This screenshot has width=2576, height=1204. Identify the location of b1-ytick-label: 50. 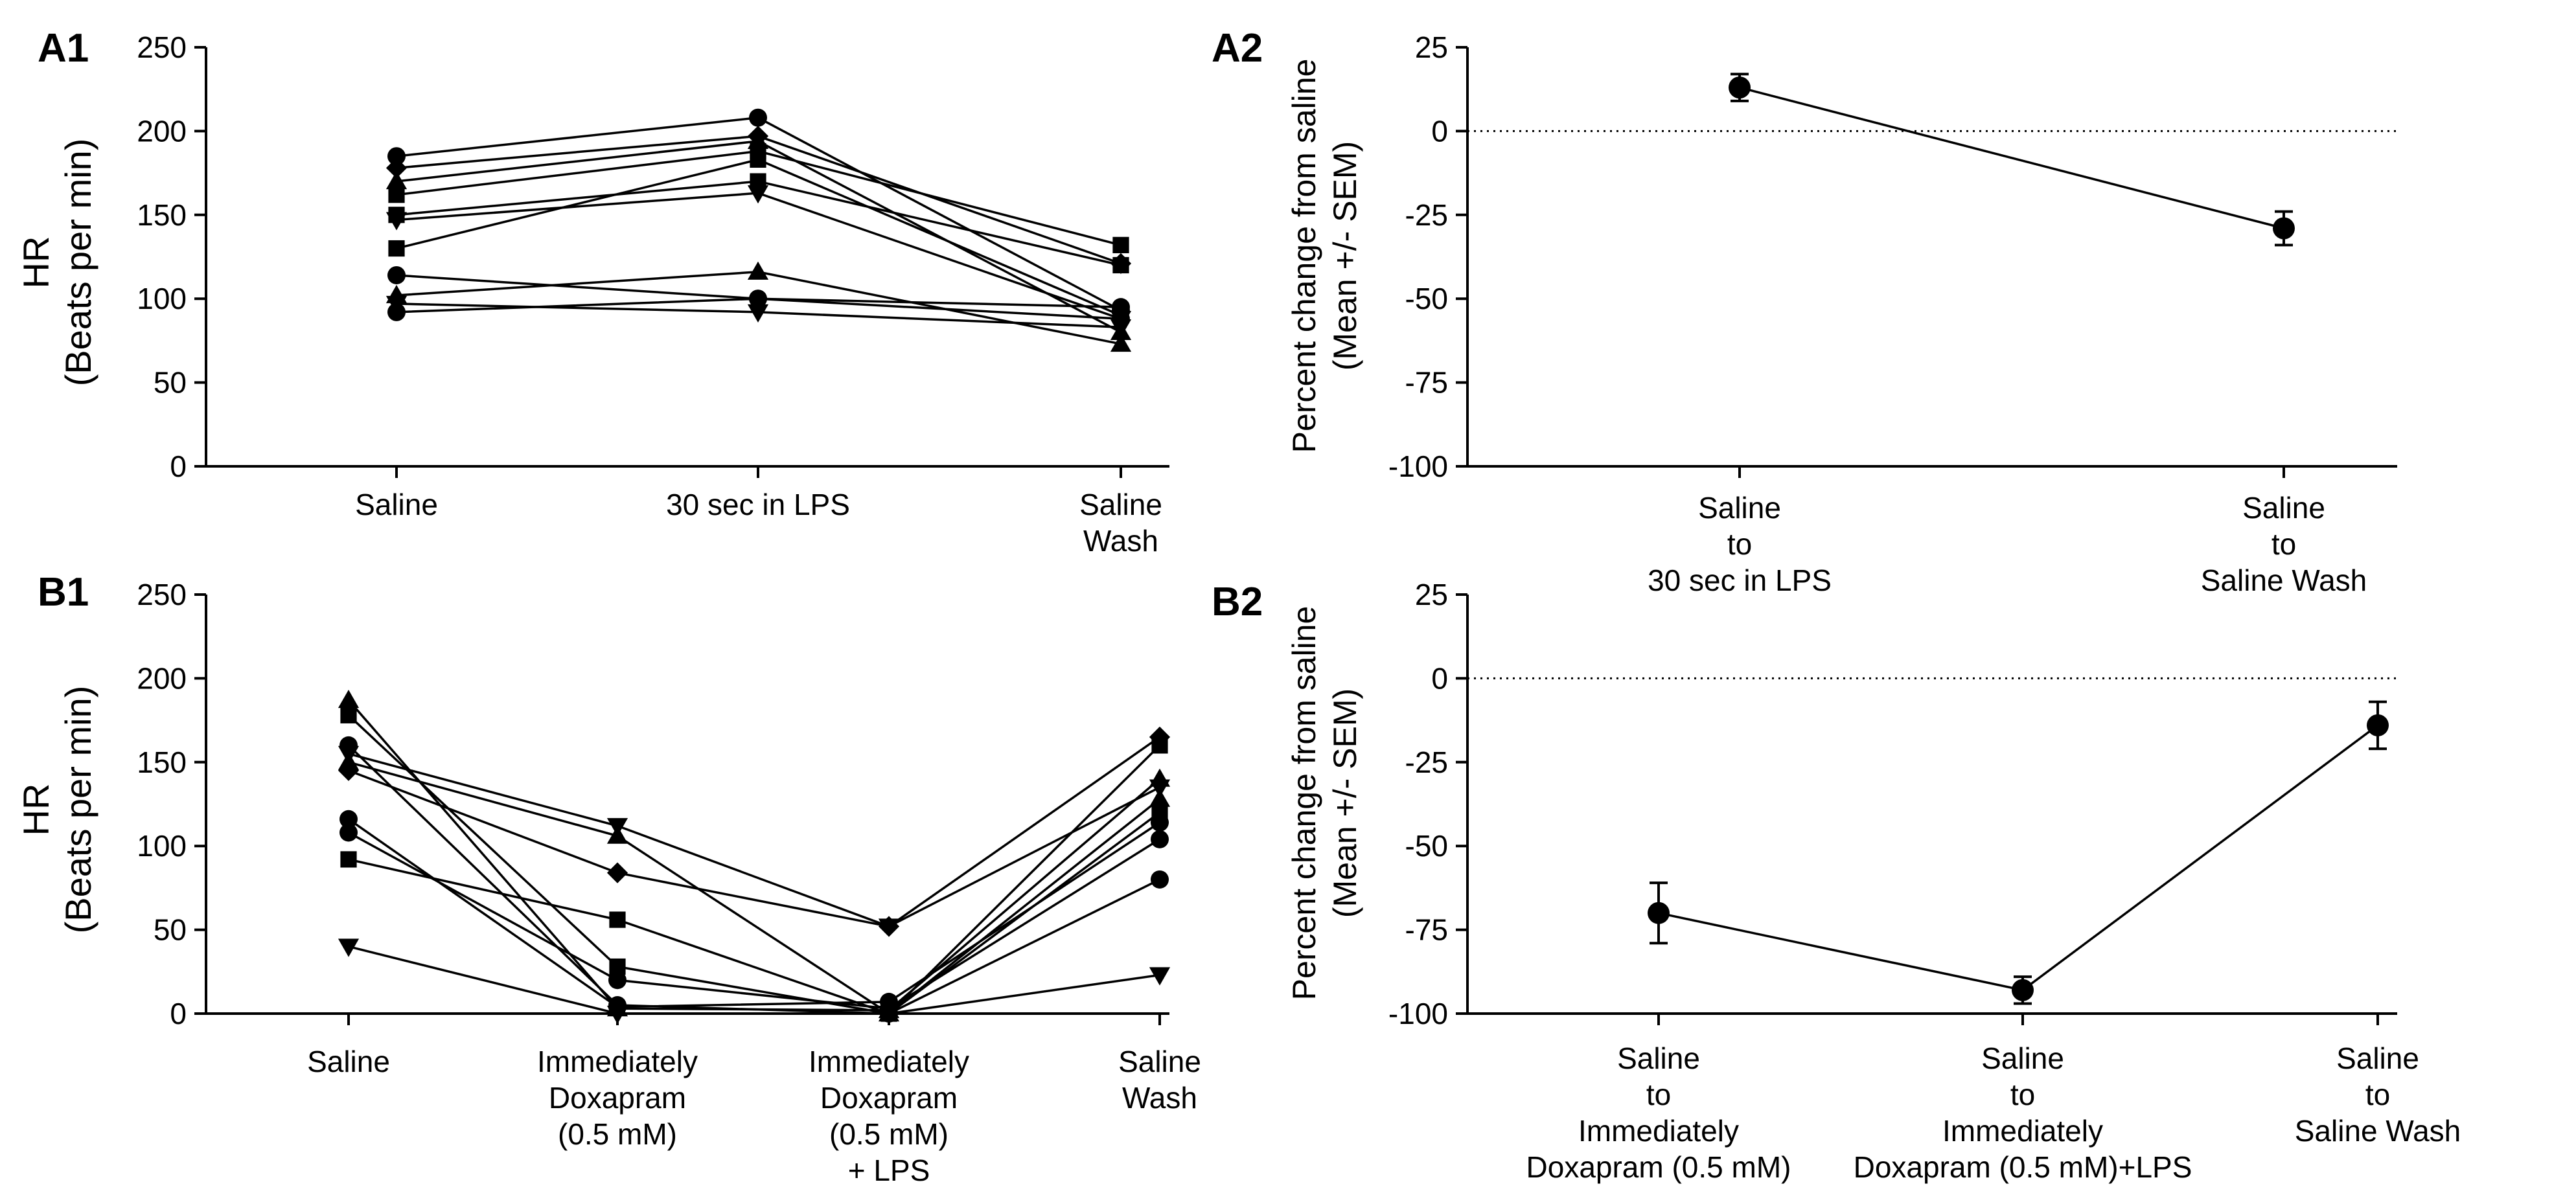
(170, 930).